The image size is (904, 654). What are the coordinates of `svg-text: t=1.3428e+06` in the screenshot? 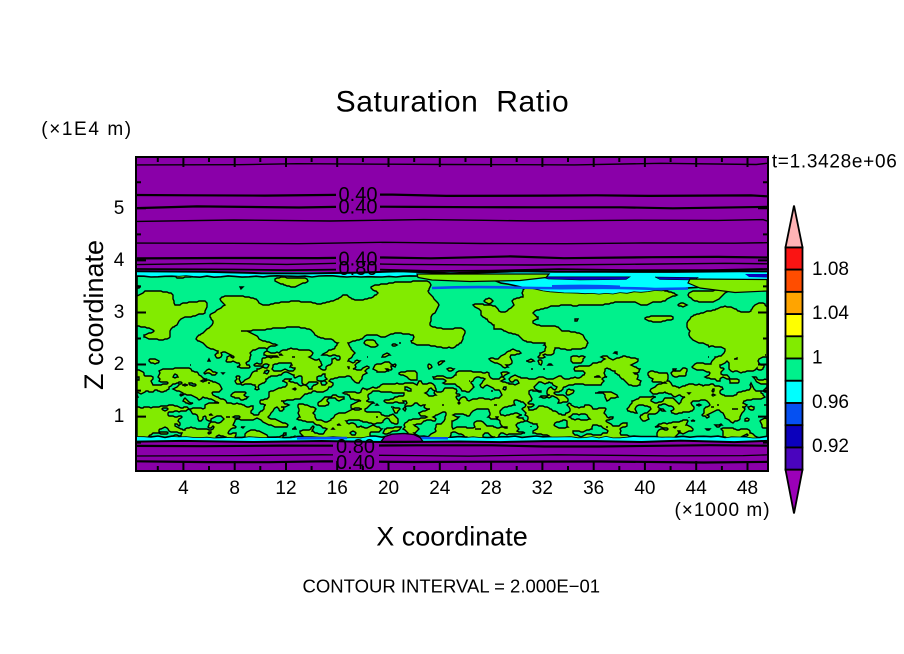 It's located at (835, 162).